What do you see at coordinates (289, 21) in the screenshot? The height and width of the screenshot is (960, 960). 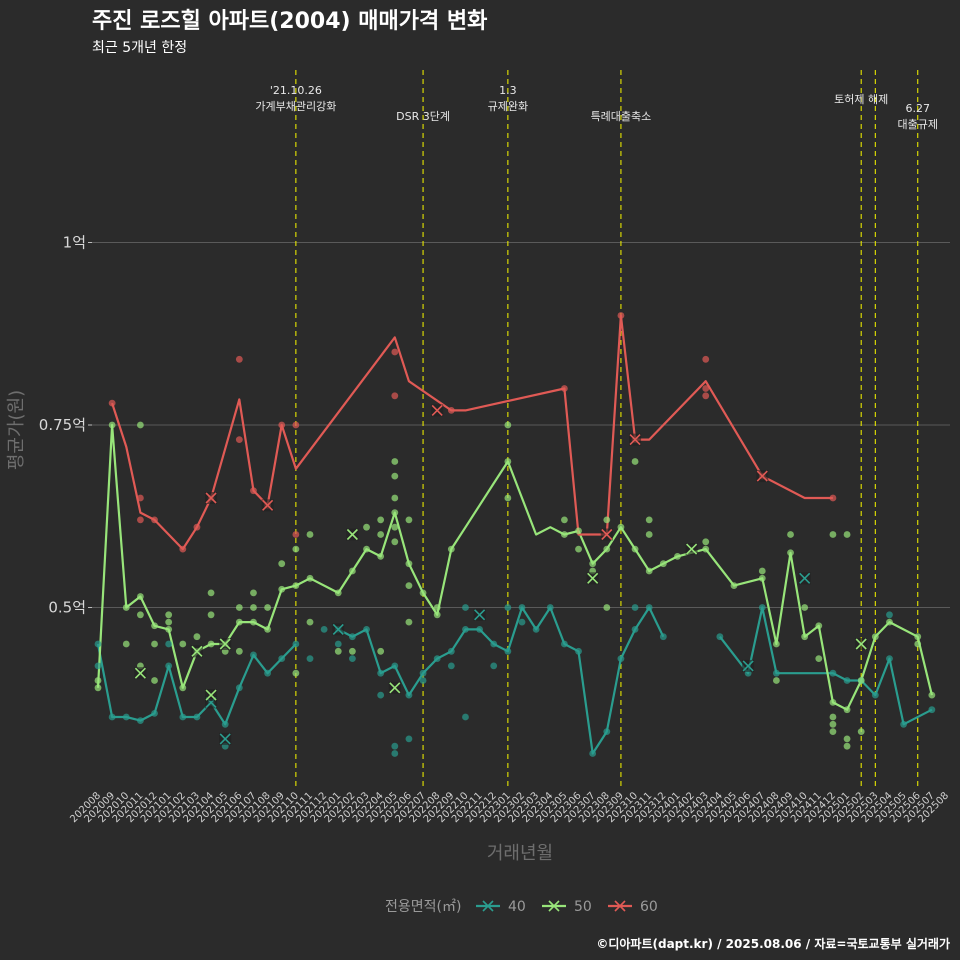 I see `chart-title: 주진 로즈힐 아파트(2004) 매매가격 변화` at bounding box center [289, 21].